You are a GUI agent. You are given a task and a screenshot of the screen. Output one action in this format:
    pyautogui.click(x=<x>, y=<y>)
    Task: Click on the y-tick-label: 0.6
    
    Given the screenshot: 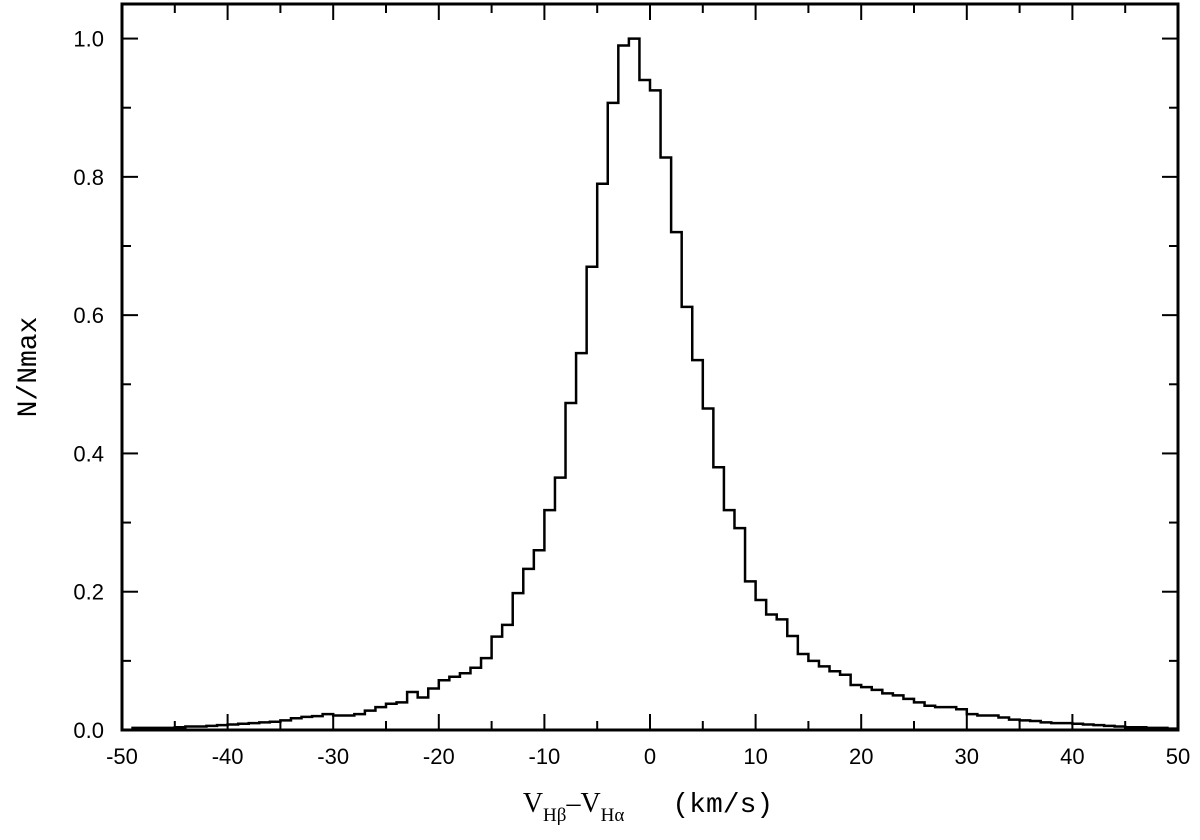 What is the action you would take?
    pyautogui.click(x=88, y=315)
    